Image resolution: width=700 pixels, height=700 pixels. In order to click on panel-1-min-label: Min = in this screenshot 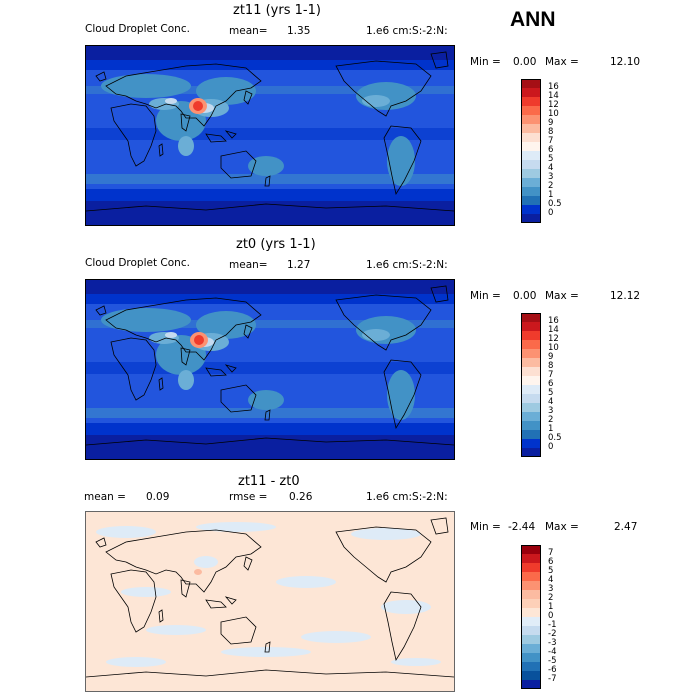, I will do `click(485, 62)`.